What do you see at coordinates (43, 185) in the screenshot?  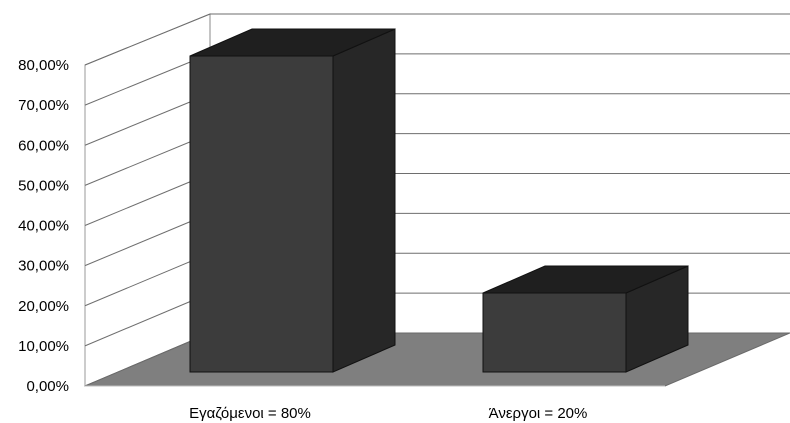 I see `y-tick-label: 50,00%` at bounding box center [43, 185].